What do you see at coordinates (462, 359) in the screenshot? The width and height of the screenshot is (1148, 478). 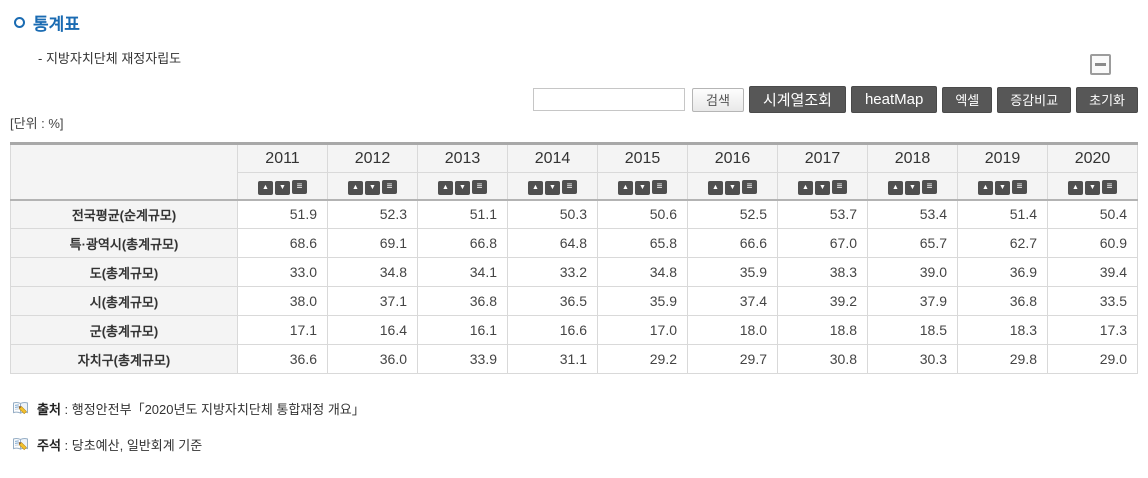 I see `data-cell: 33.9` at bounding box center [462, 359].